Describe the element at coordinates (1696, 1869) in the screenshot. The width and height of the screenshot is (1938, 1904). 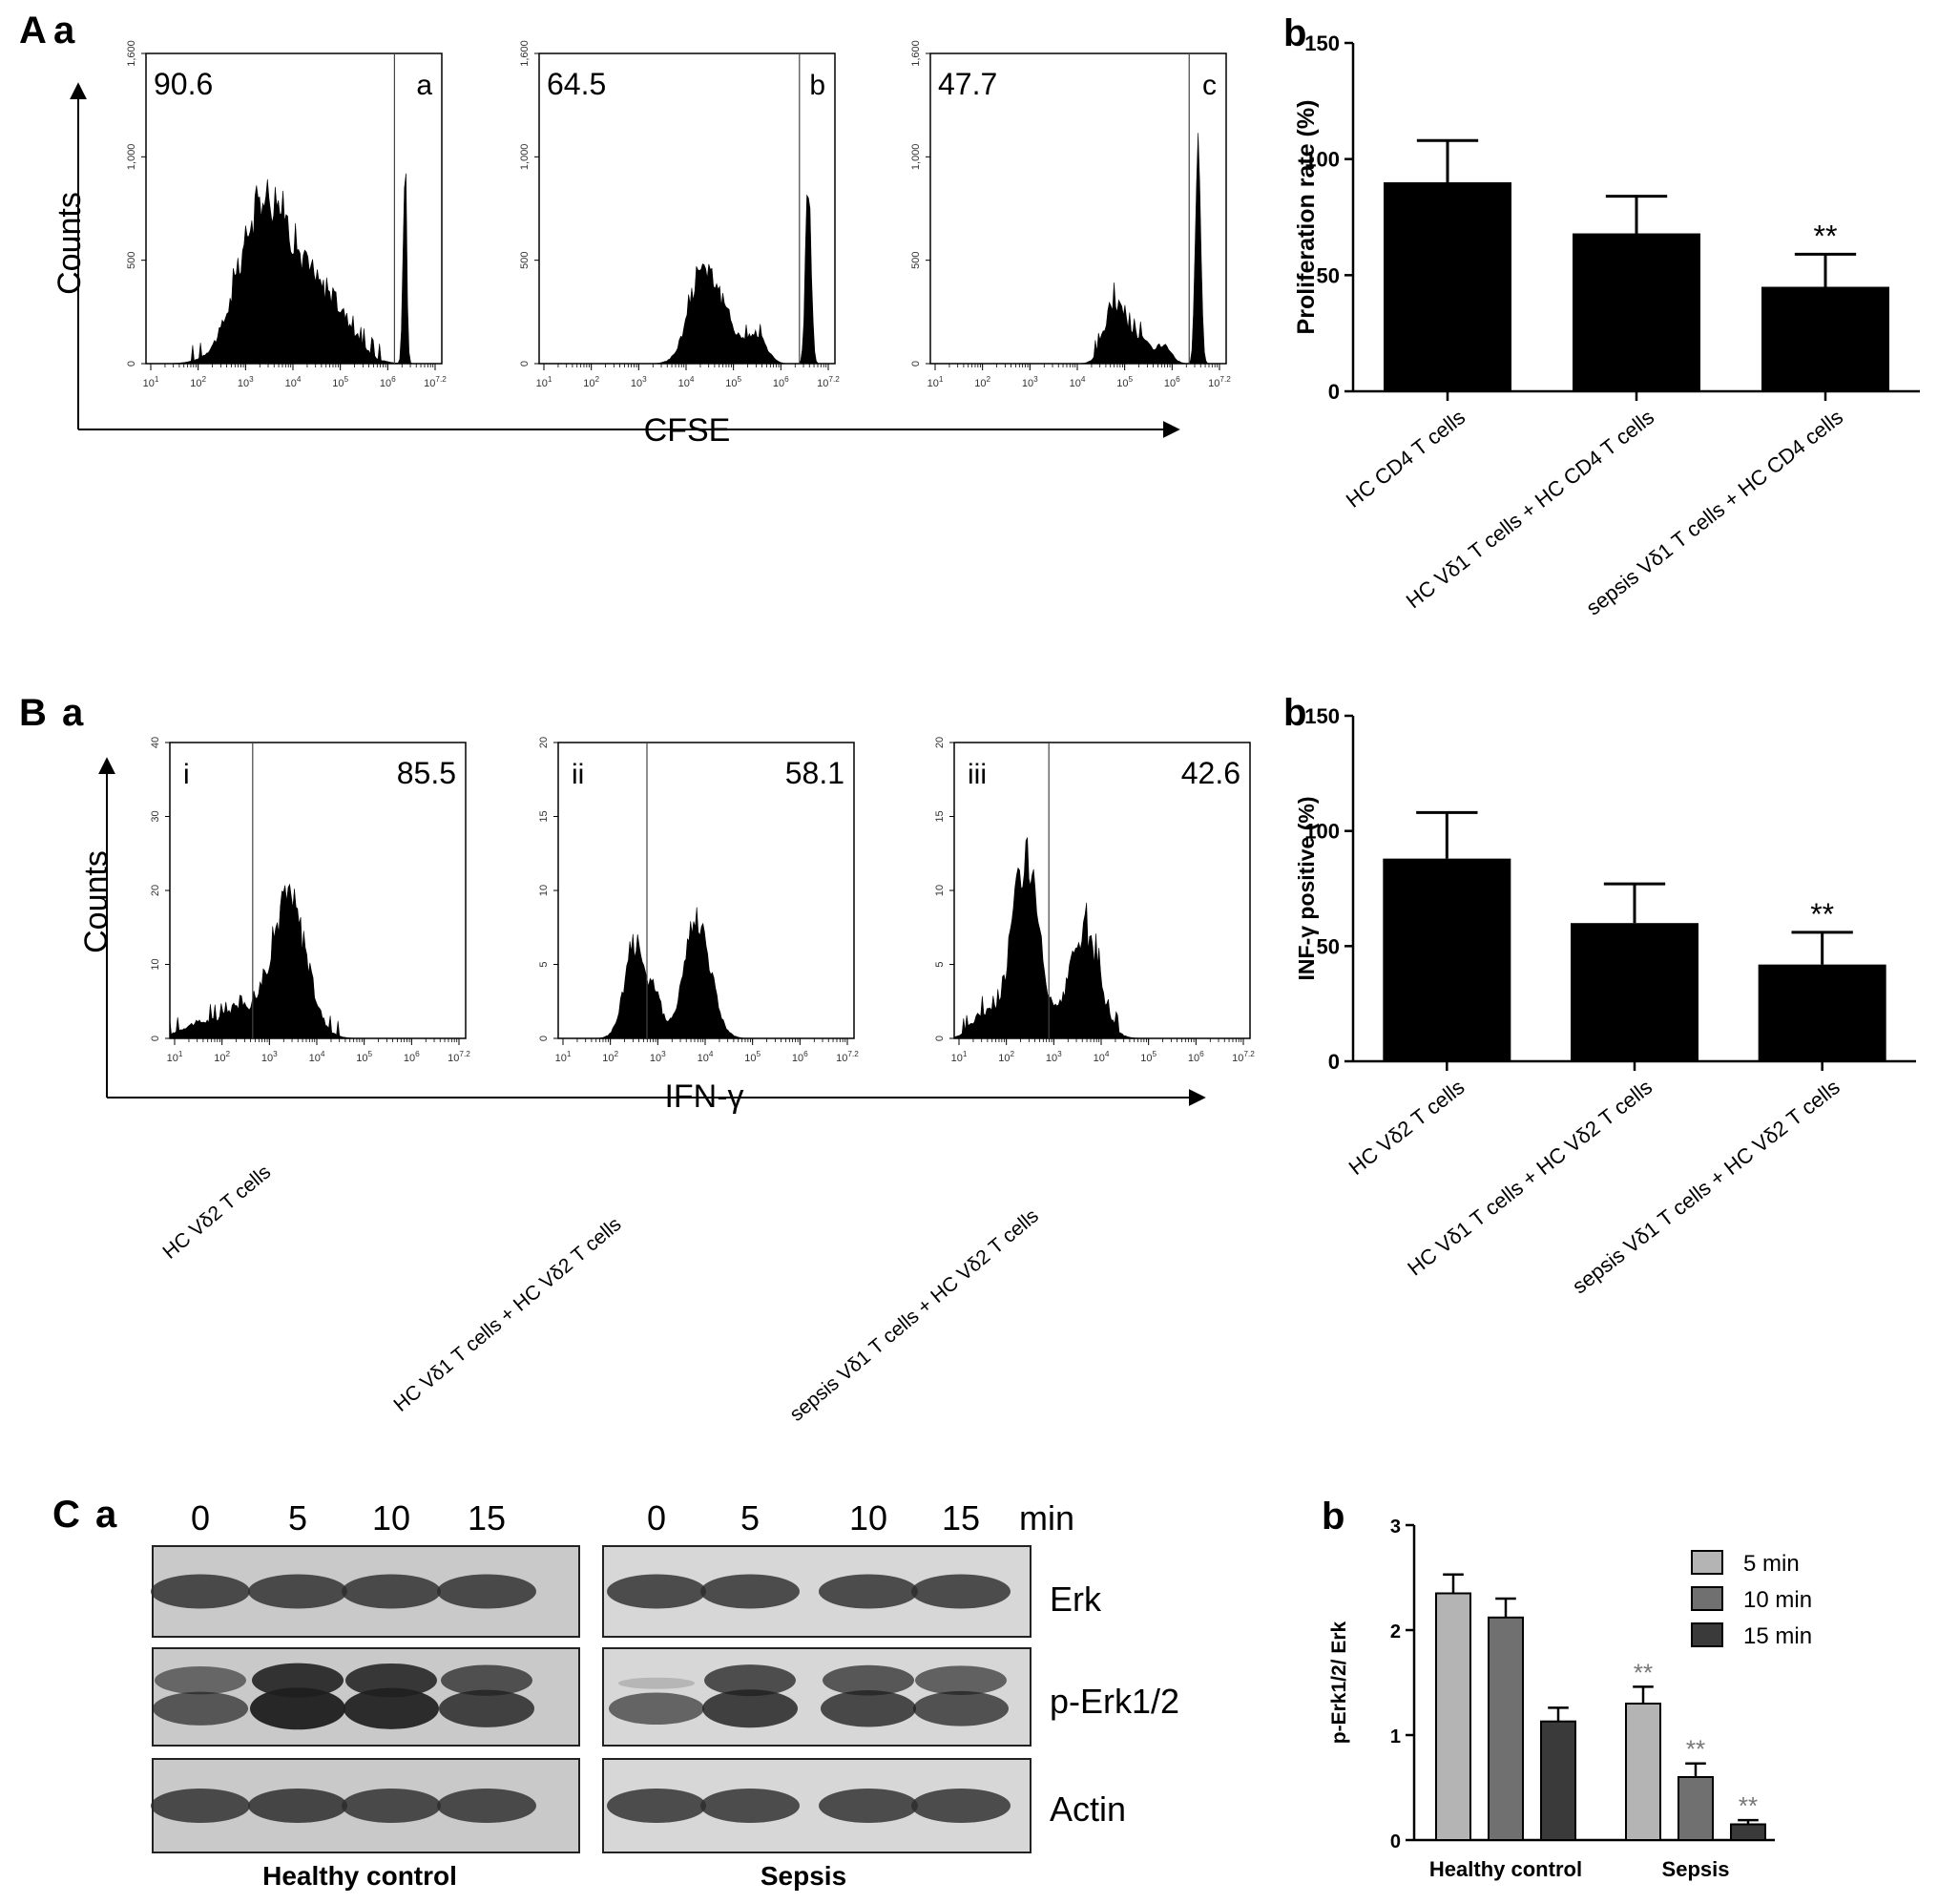
I see `bar-category-label: Sepsis` at that location.